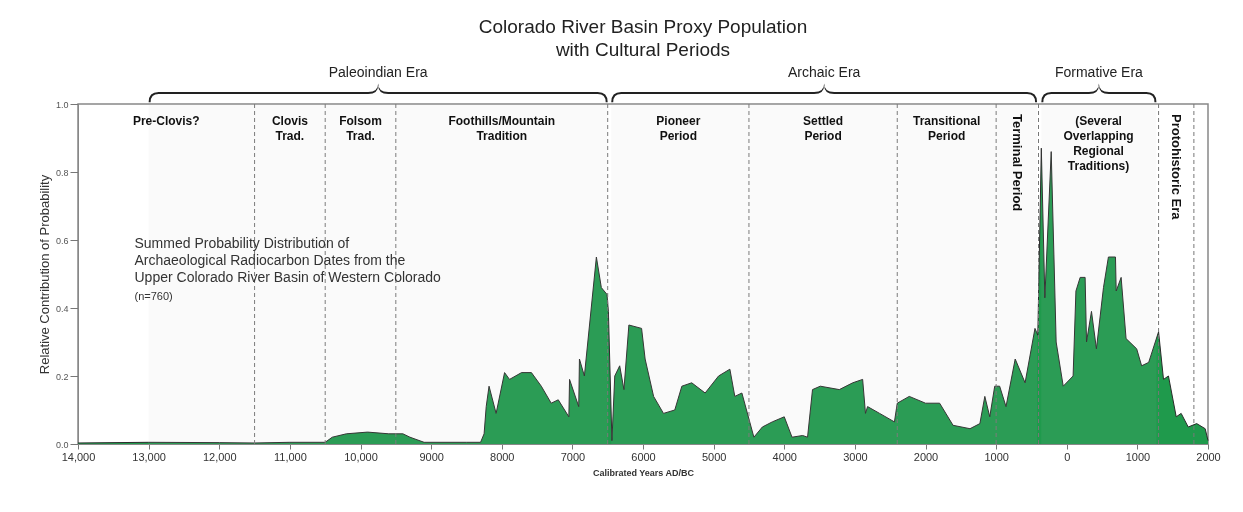  I want to click on x-tick-label: 5000, so click(714, 456).